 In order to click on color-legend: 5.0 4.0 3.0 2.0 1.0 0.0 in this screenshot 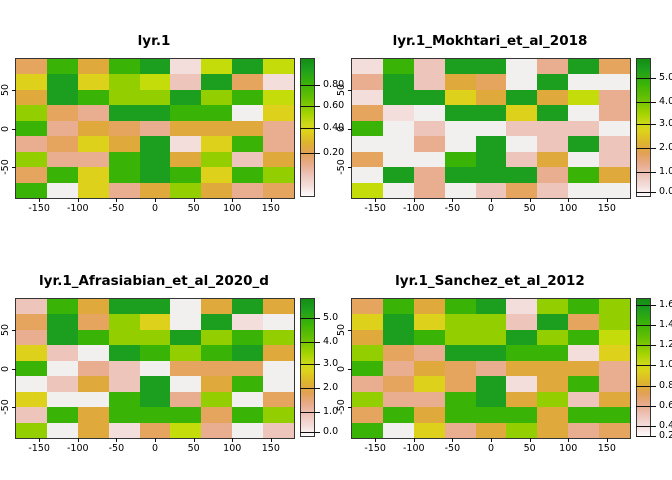, I will do `click(654, 127)`.